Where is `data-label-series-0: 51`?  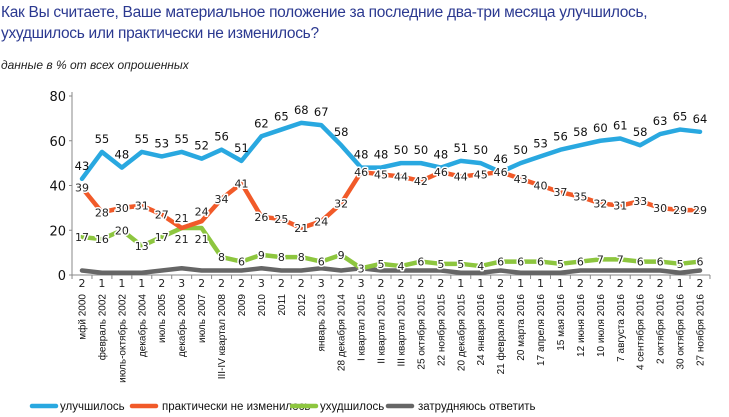
data-label-series-0: 51 is located at coordinates (241, 148).